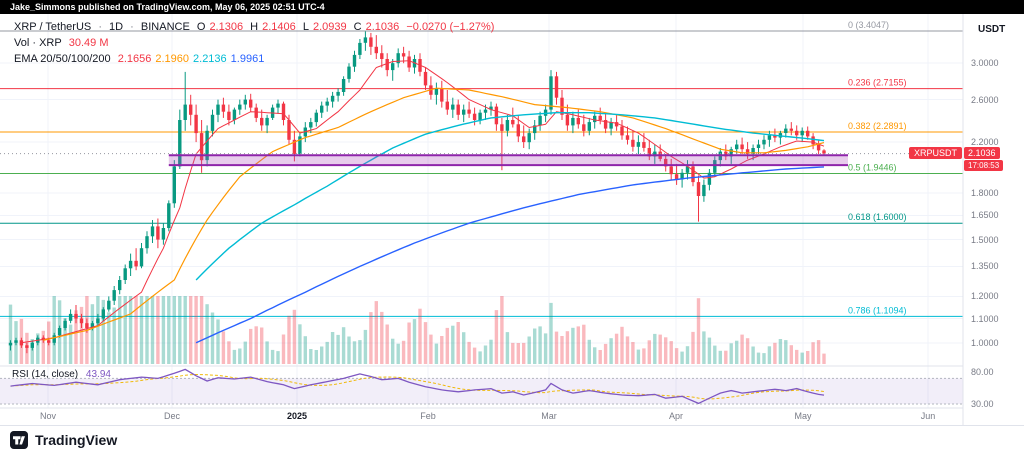 The image size is (1024, 453). I want to click on fib-level-label: 0.5 (1.9446), so click(872, 168).